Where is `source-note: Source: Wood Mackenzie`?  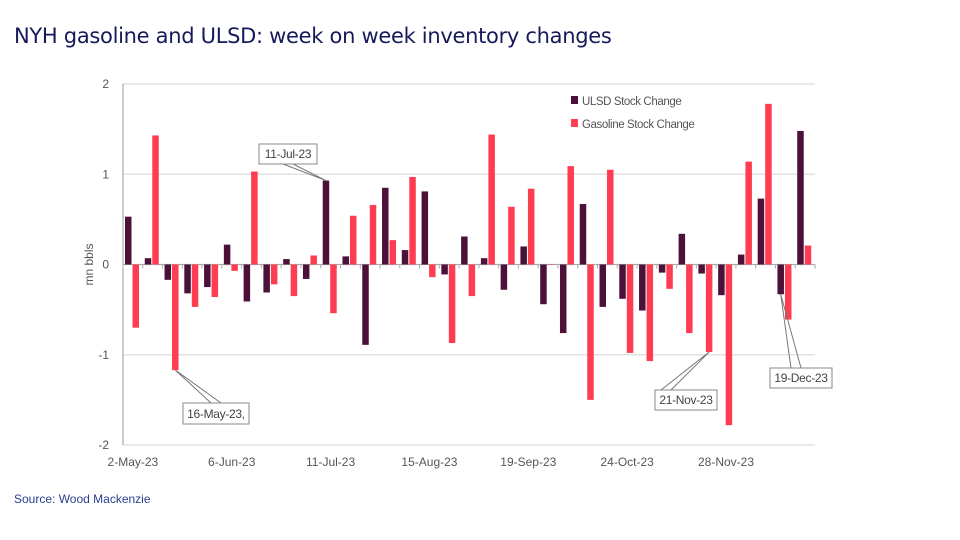 source-note: Source: Wood Mackenzie is located at coordinates (82, 499).